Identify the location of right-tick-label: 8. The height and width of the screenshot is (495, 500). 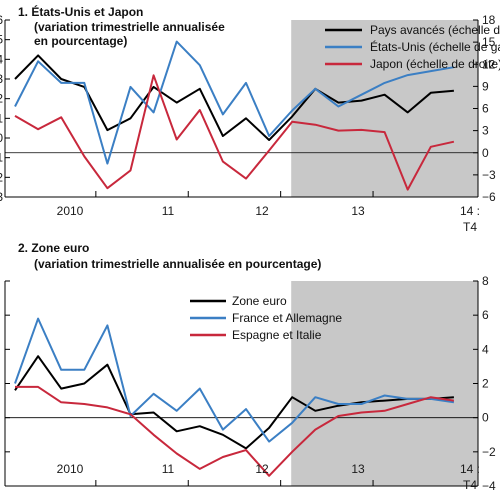
(485, 281).